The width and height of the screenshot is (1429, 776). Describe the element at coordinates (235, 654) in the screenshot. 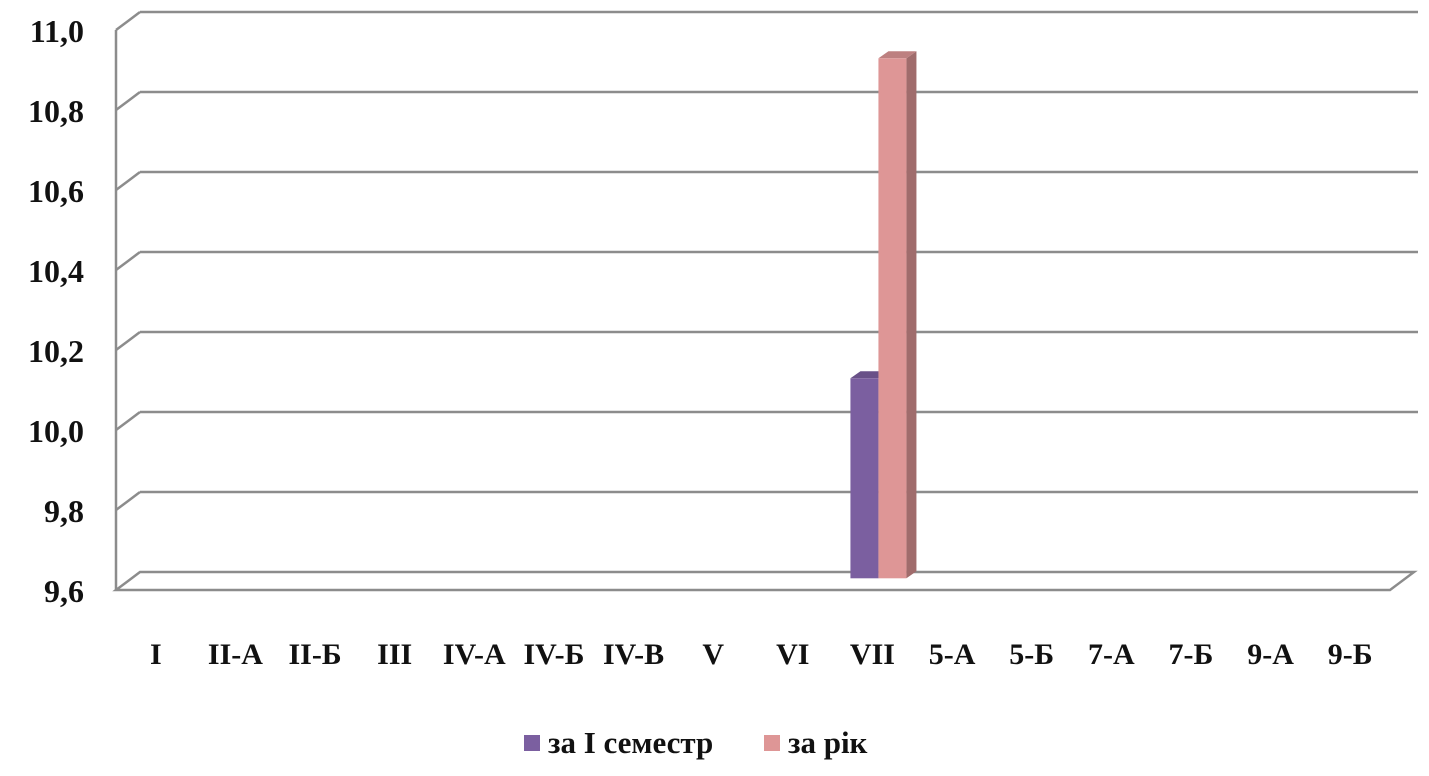

I see `x-tick-label: II-А` at that location.